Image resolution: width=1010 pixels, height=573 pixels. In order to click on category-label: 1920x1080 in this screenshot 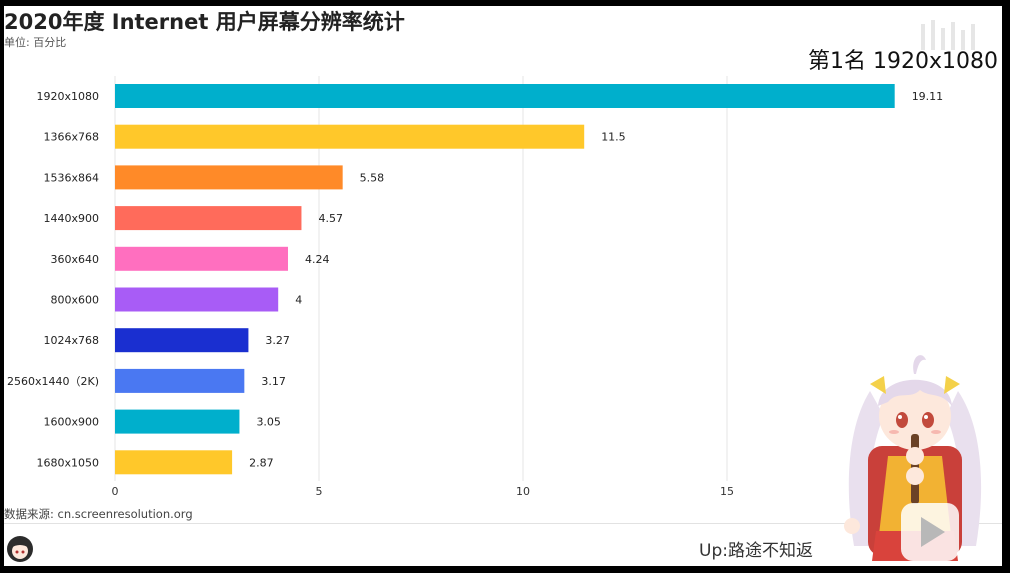, I will do `click(68, 96)`.